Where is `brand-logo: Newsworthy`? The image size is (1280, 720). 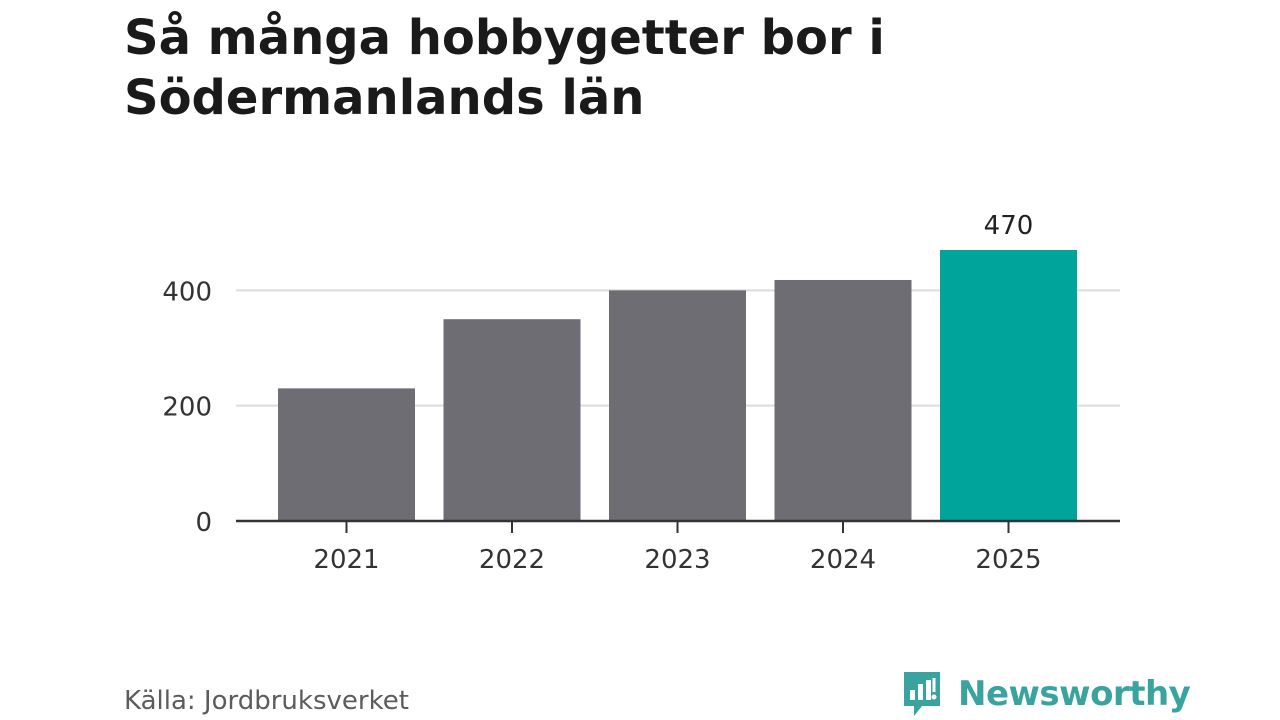 brand-logo: Newsworthy is located at coordinates (1046, 694).